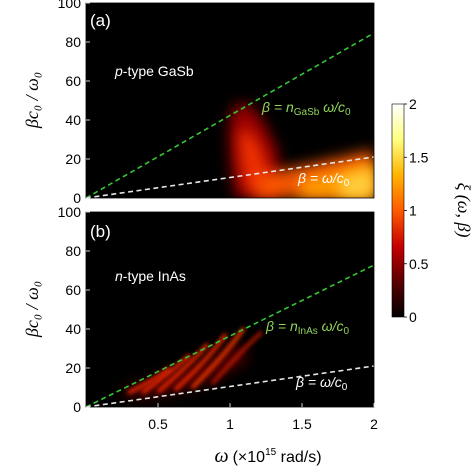 Image resolution: width=474 pixels, height=474 pixels. What do you see at coordinates (398, 210) in the screenshot?
I see `colorbar-gradient` at bounding box center [398, 210].